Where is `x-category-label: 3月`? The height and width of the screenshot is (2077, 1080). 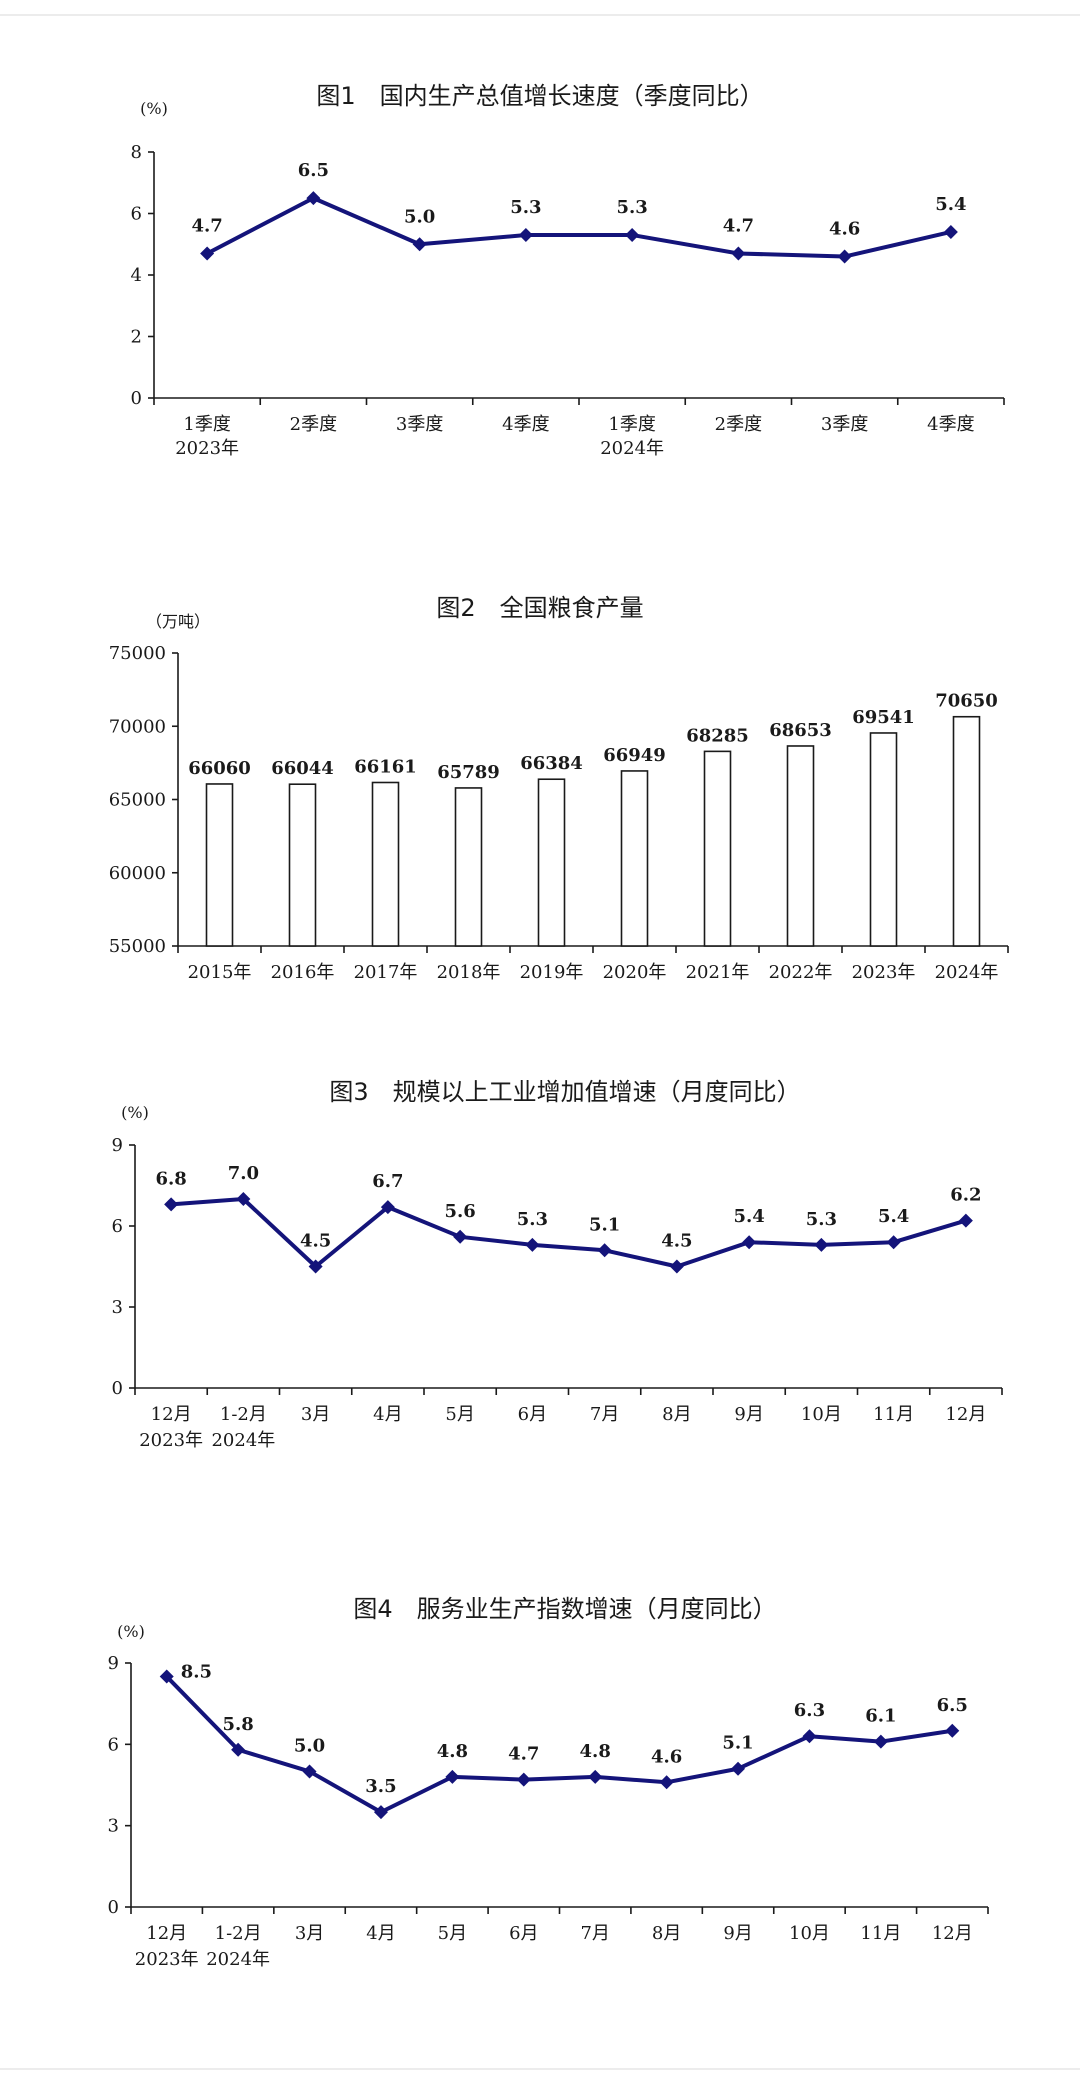 x-category-label: 3月 is located at coordinates (309, 1933).